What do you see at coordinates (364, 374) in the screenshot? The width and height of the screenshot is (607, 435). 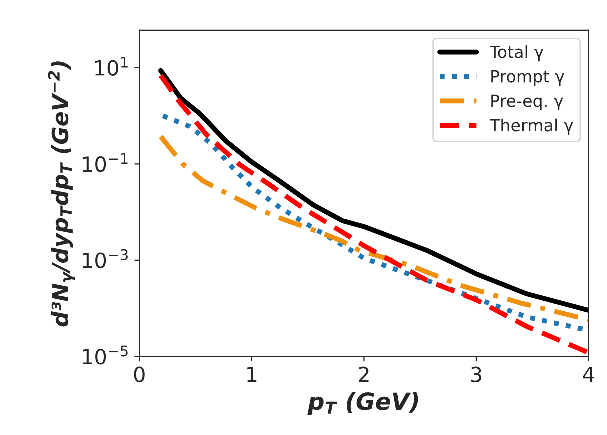 I see `x-tick-label: 2` at bounding box center [364, 374].